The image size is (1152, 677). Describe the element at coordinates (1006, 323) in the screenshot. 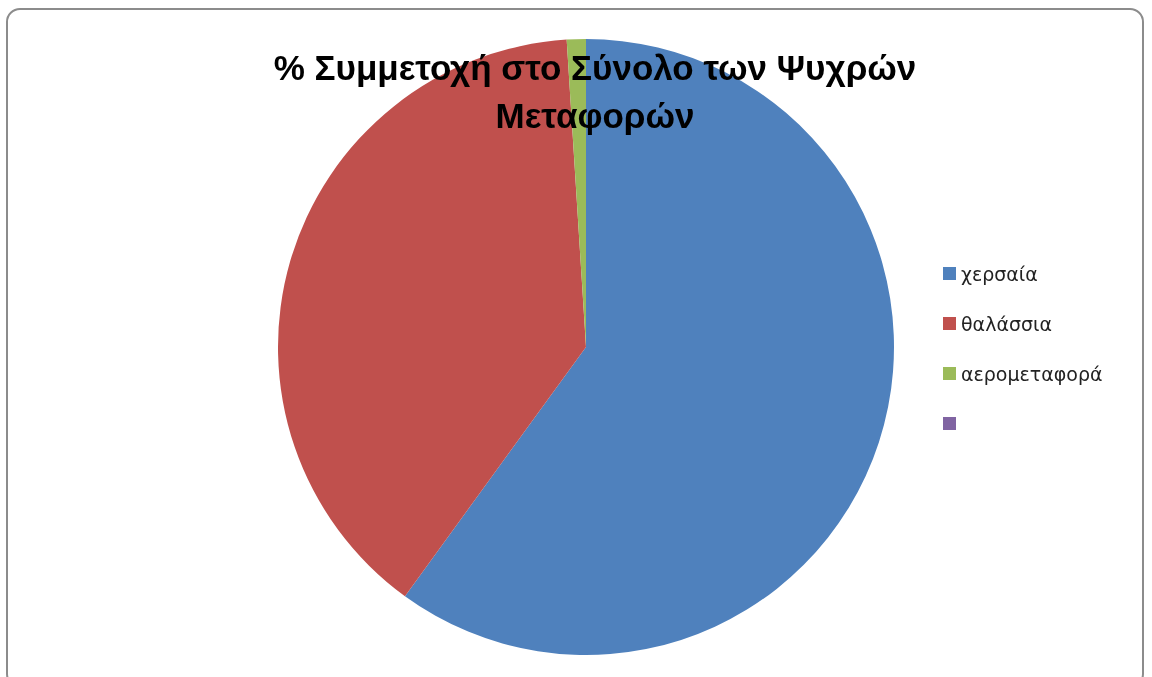

I see `legend-label: θαλάσσια` at that location.